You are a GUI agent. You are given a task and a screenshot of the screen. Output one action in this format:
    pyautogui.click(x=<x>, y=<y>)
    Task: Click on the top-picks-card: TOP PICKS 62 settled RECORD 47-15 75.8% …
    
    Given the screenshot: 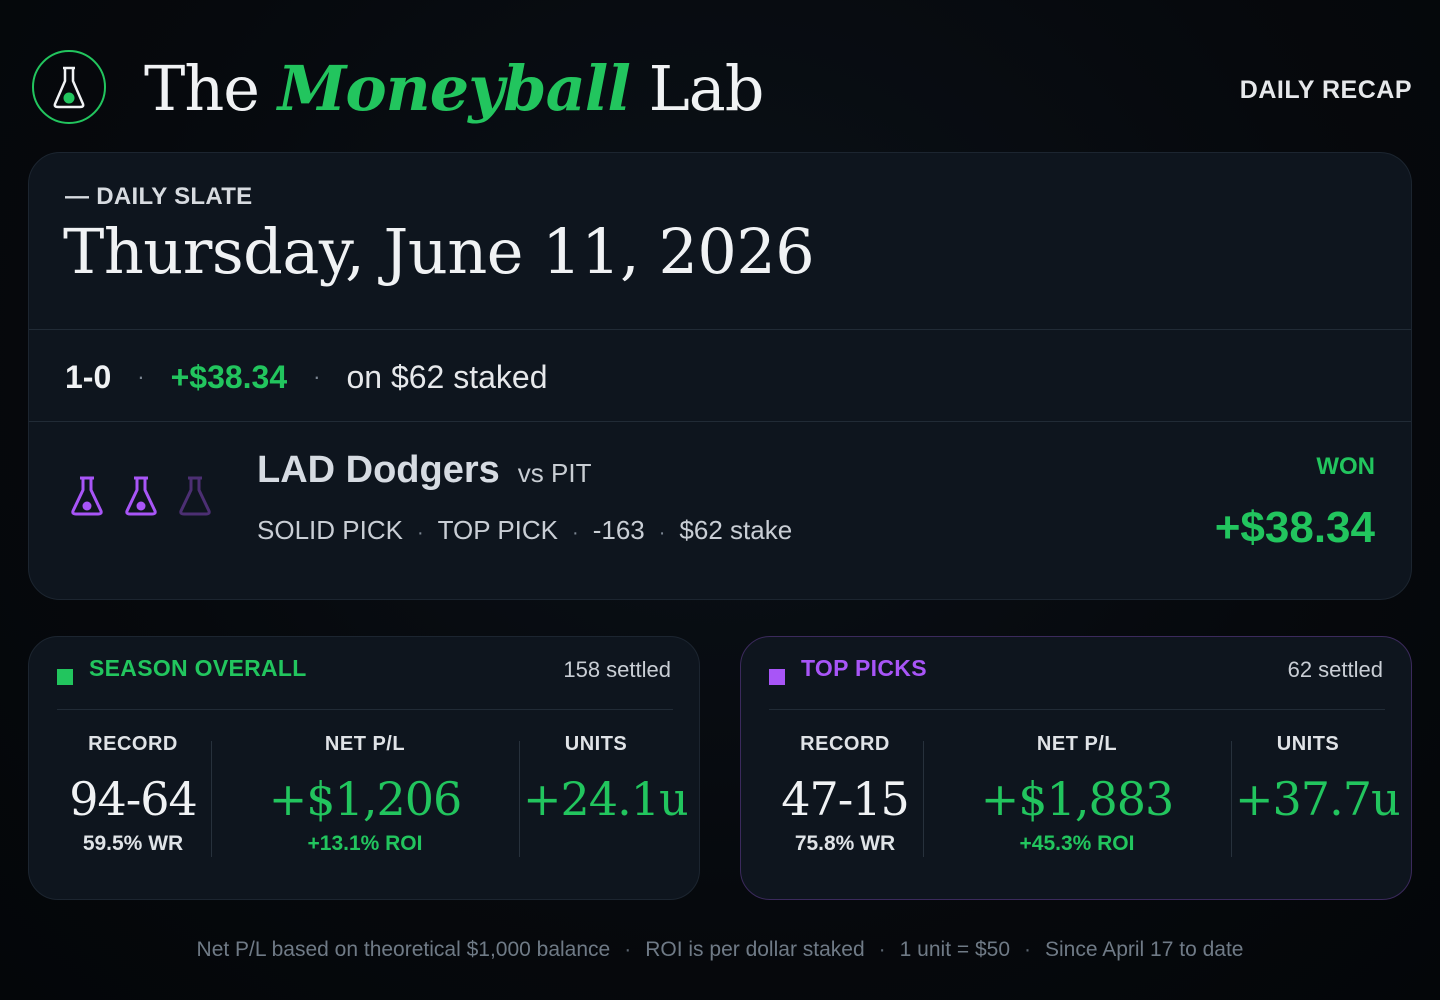 What is the action you would take?
    pyautogui.click(x=1076, y=768)
    